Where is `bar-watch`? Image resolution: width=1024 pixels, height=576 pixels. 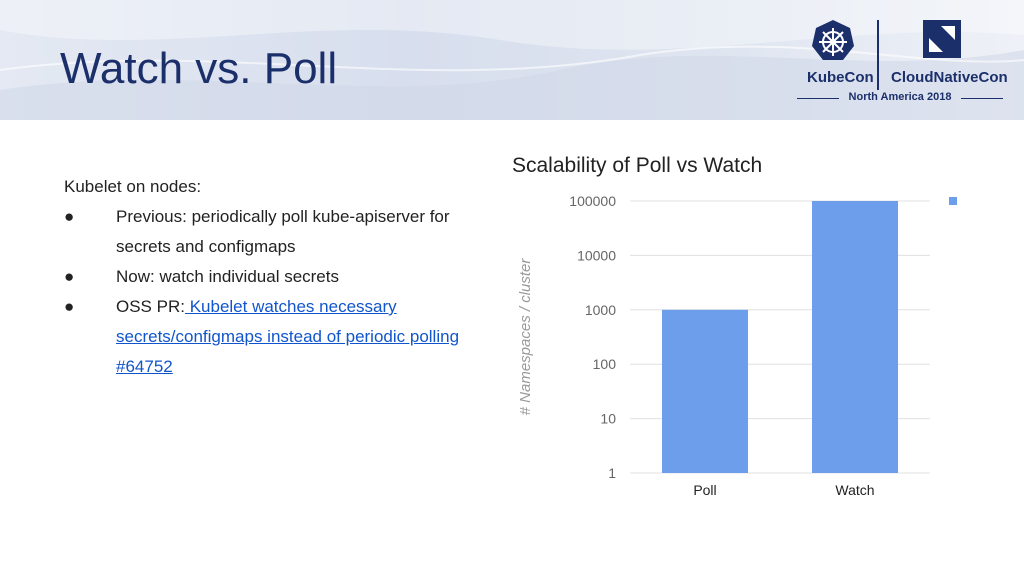 bar-watch is located at coordinates (855, 337).